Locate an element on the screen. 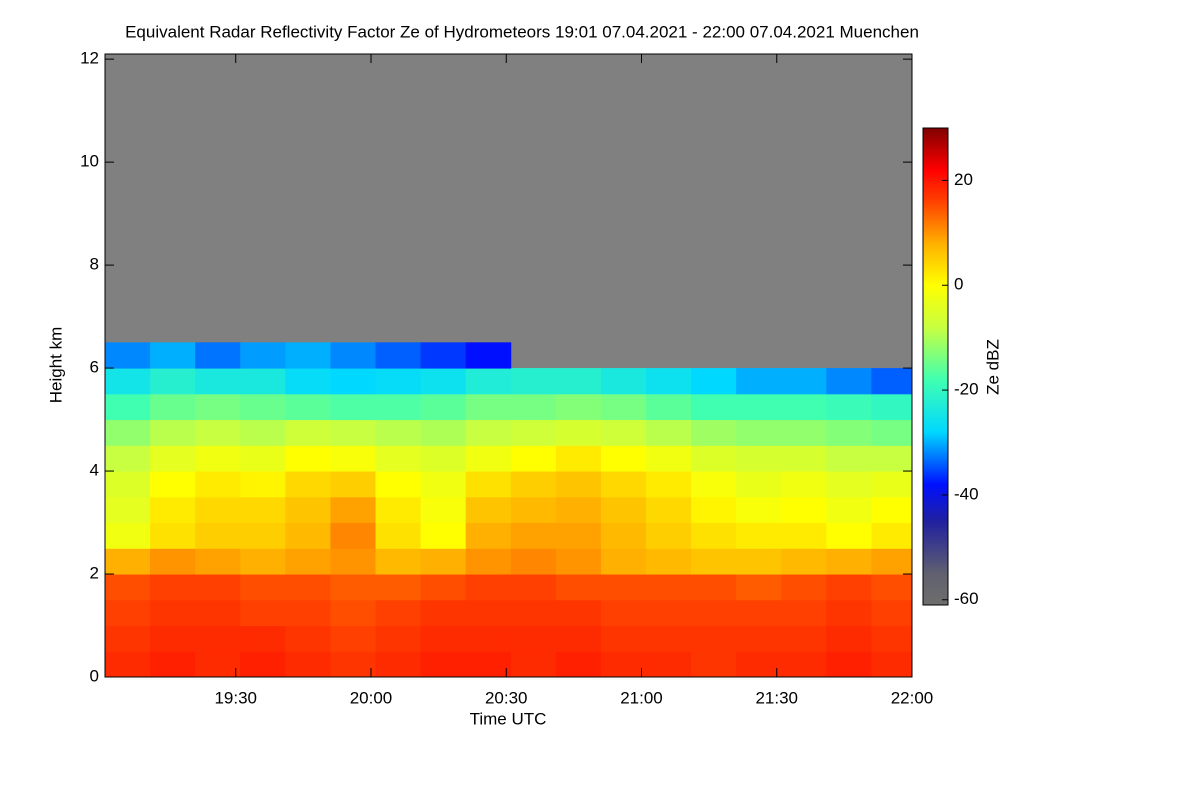 The width and height of the screenshot is (1200, 800). x-tick-label: 20:00 is located at coordinates (371, 697).